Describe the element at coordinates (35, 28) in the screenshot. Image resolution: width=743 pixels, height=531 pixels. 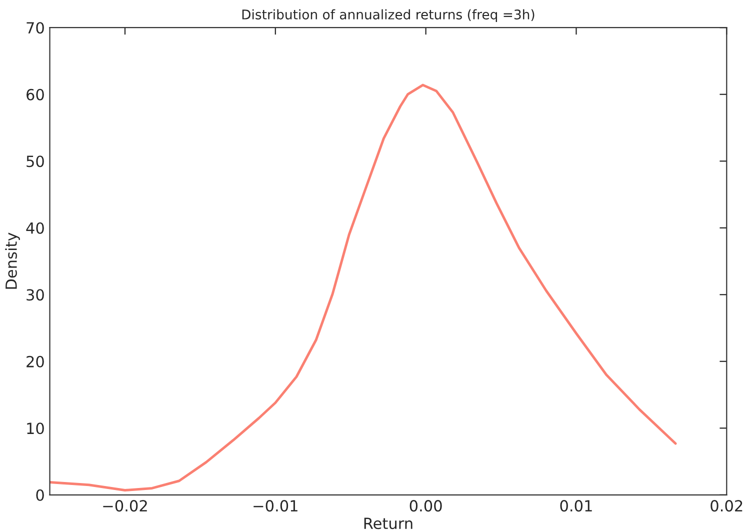
I see `y-tick-label: 70` at that location.